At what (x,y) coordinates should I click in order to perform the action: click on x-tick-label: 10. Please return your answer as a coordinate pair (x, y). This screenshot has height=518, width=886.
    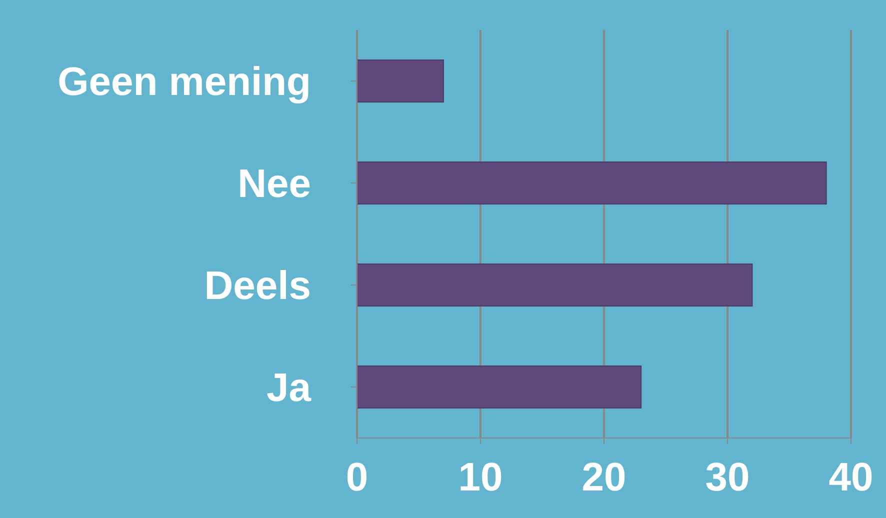
    Looking at the image, I should click on (480, 477).